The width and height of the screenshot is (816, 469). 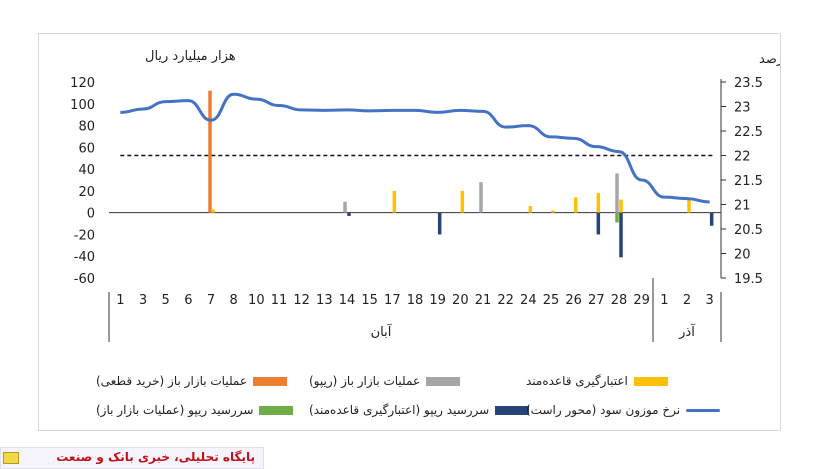 I want to click on legend-swatch-orange, so click(x=270, y=381).